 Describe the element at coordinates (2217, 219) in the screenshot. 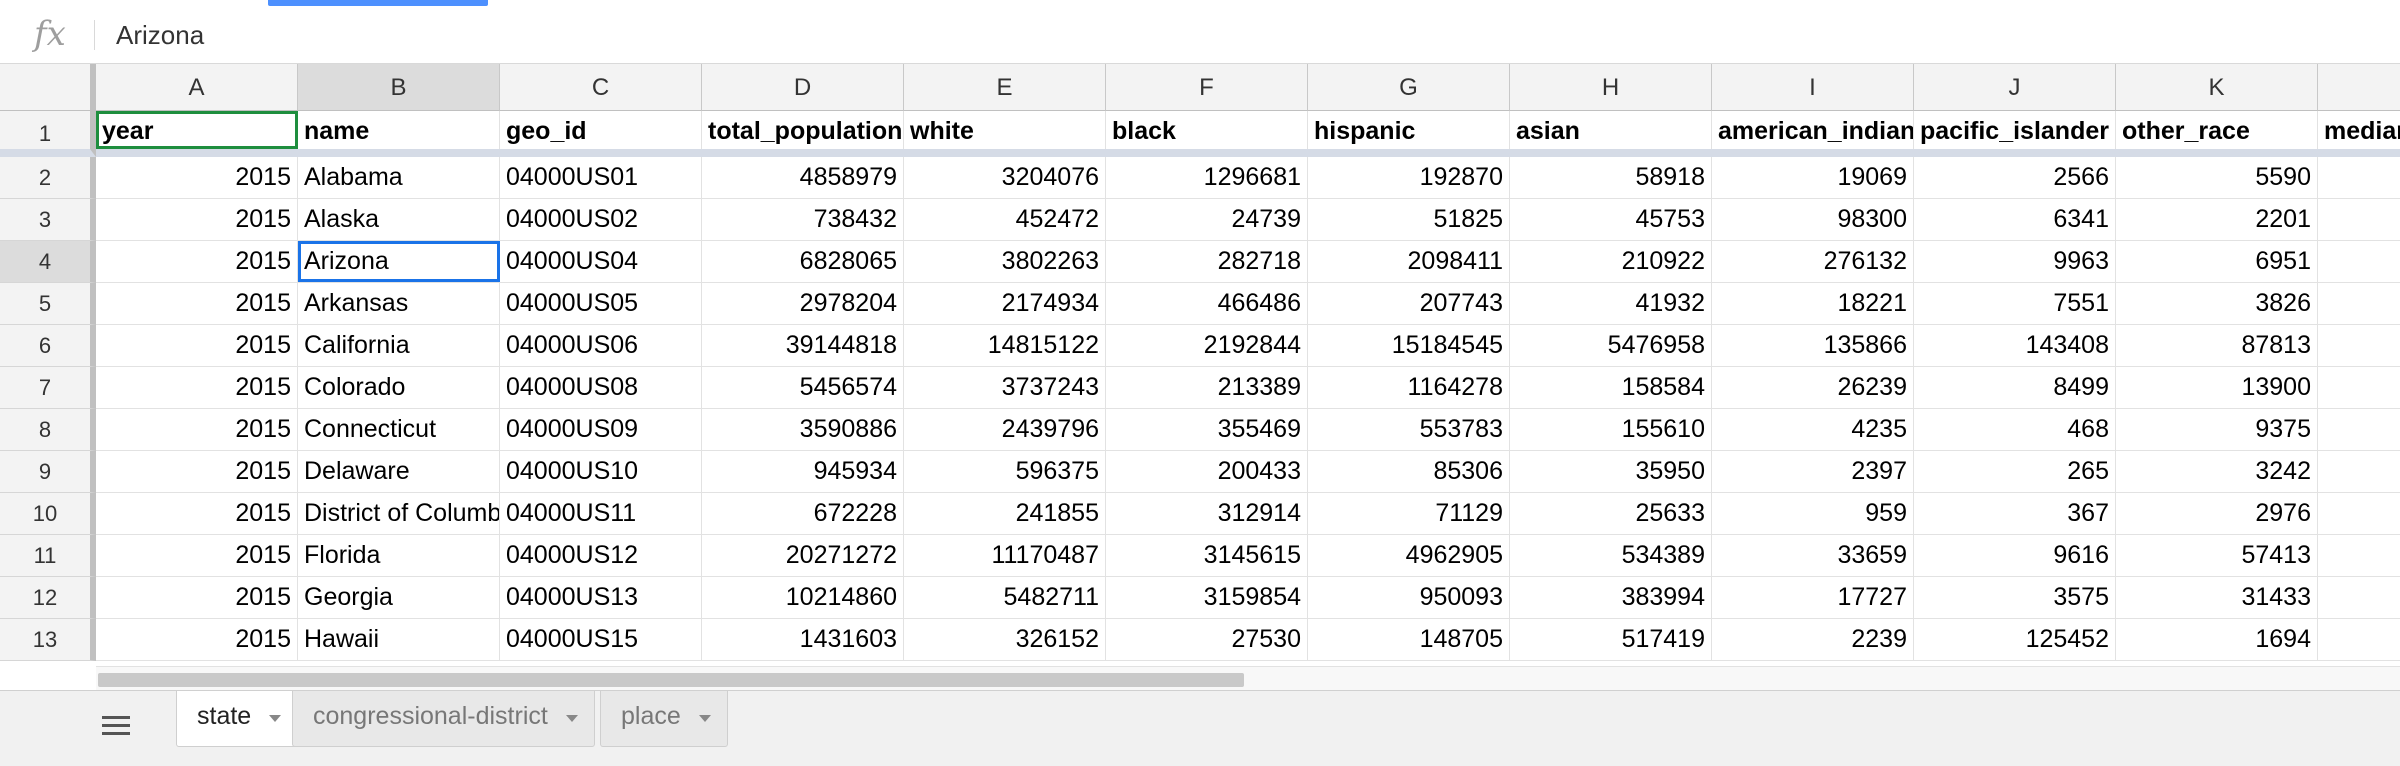

I see `table-cell: 2201` at that location.